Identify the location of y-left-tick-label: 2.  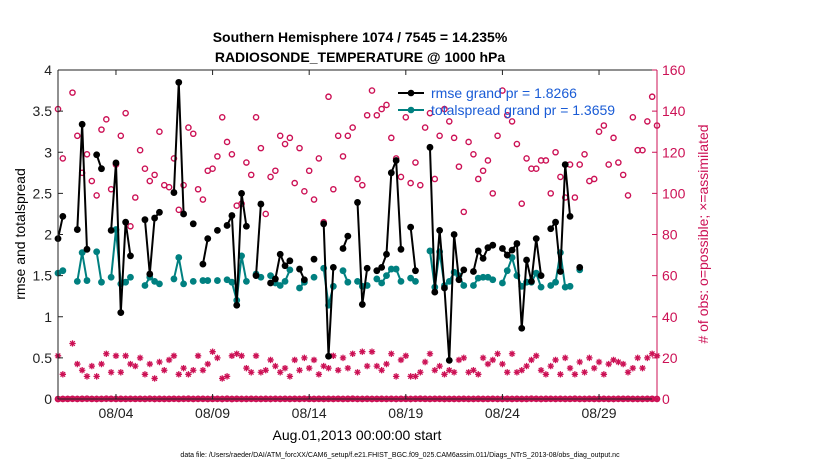
(48, 235).